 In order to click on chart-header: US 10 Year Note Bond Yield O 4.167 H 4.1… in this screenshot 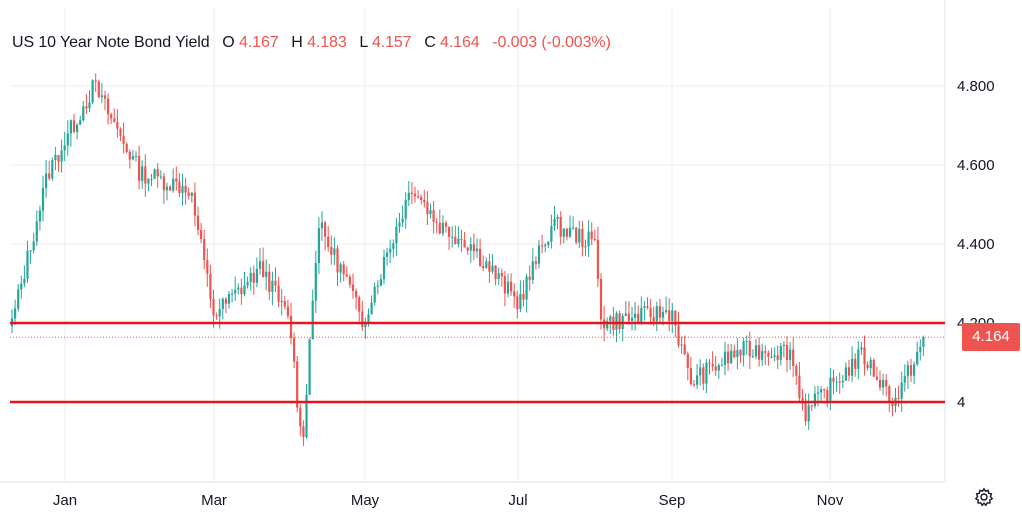, I will do `click(311, 43)`.